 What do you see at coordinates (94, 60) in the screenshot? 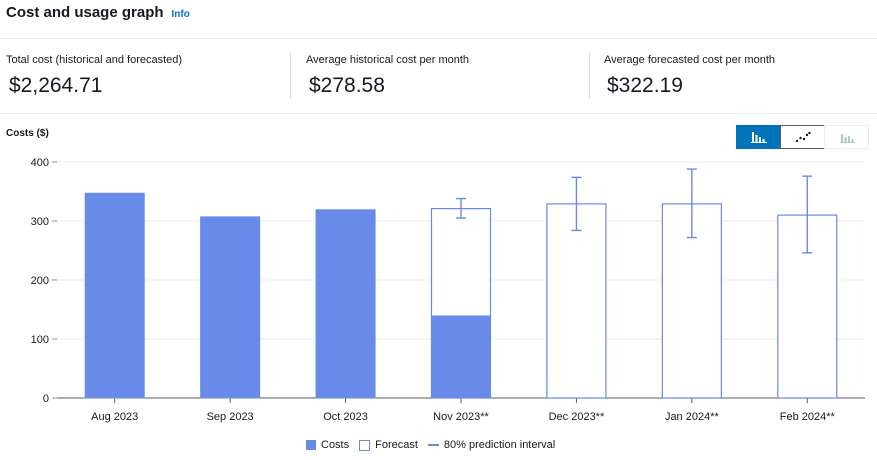
I see `metric-label: Total cost (historical and forecasted)` at bounding box center [94, 60].